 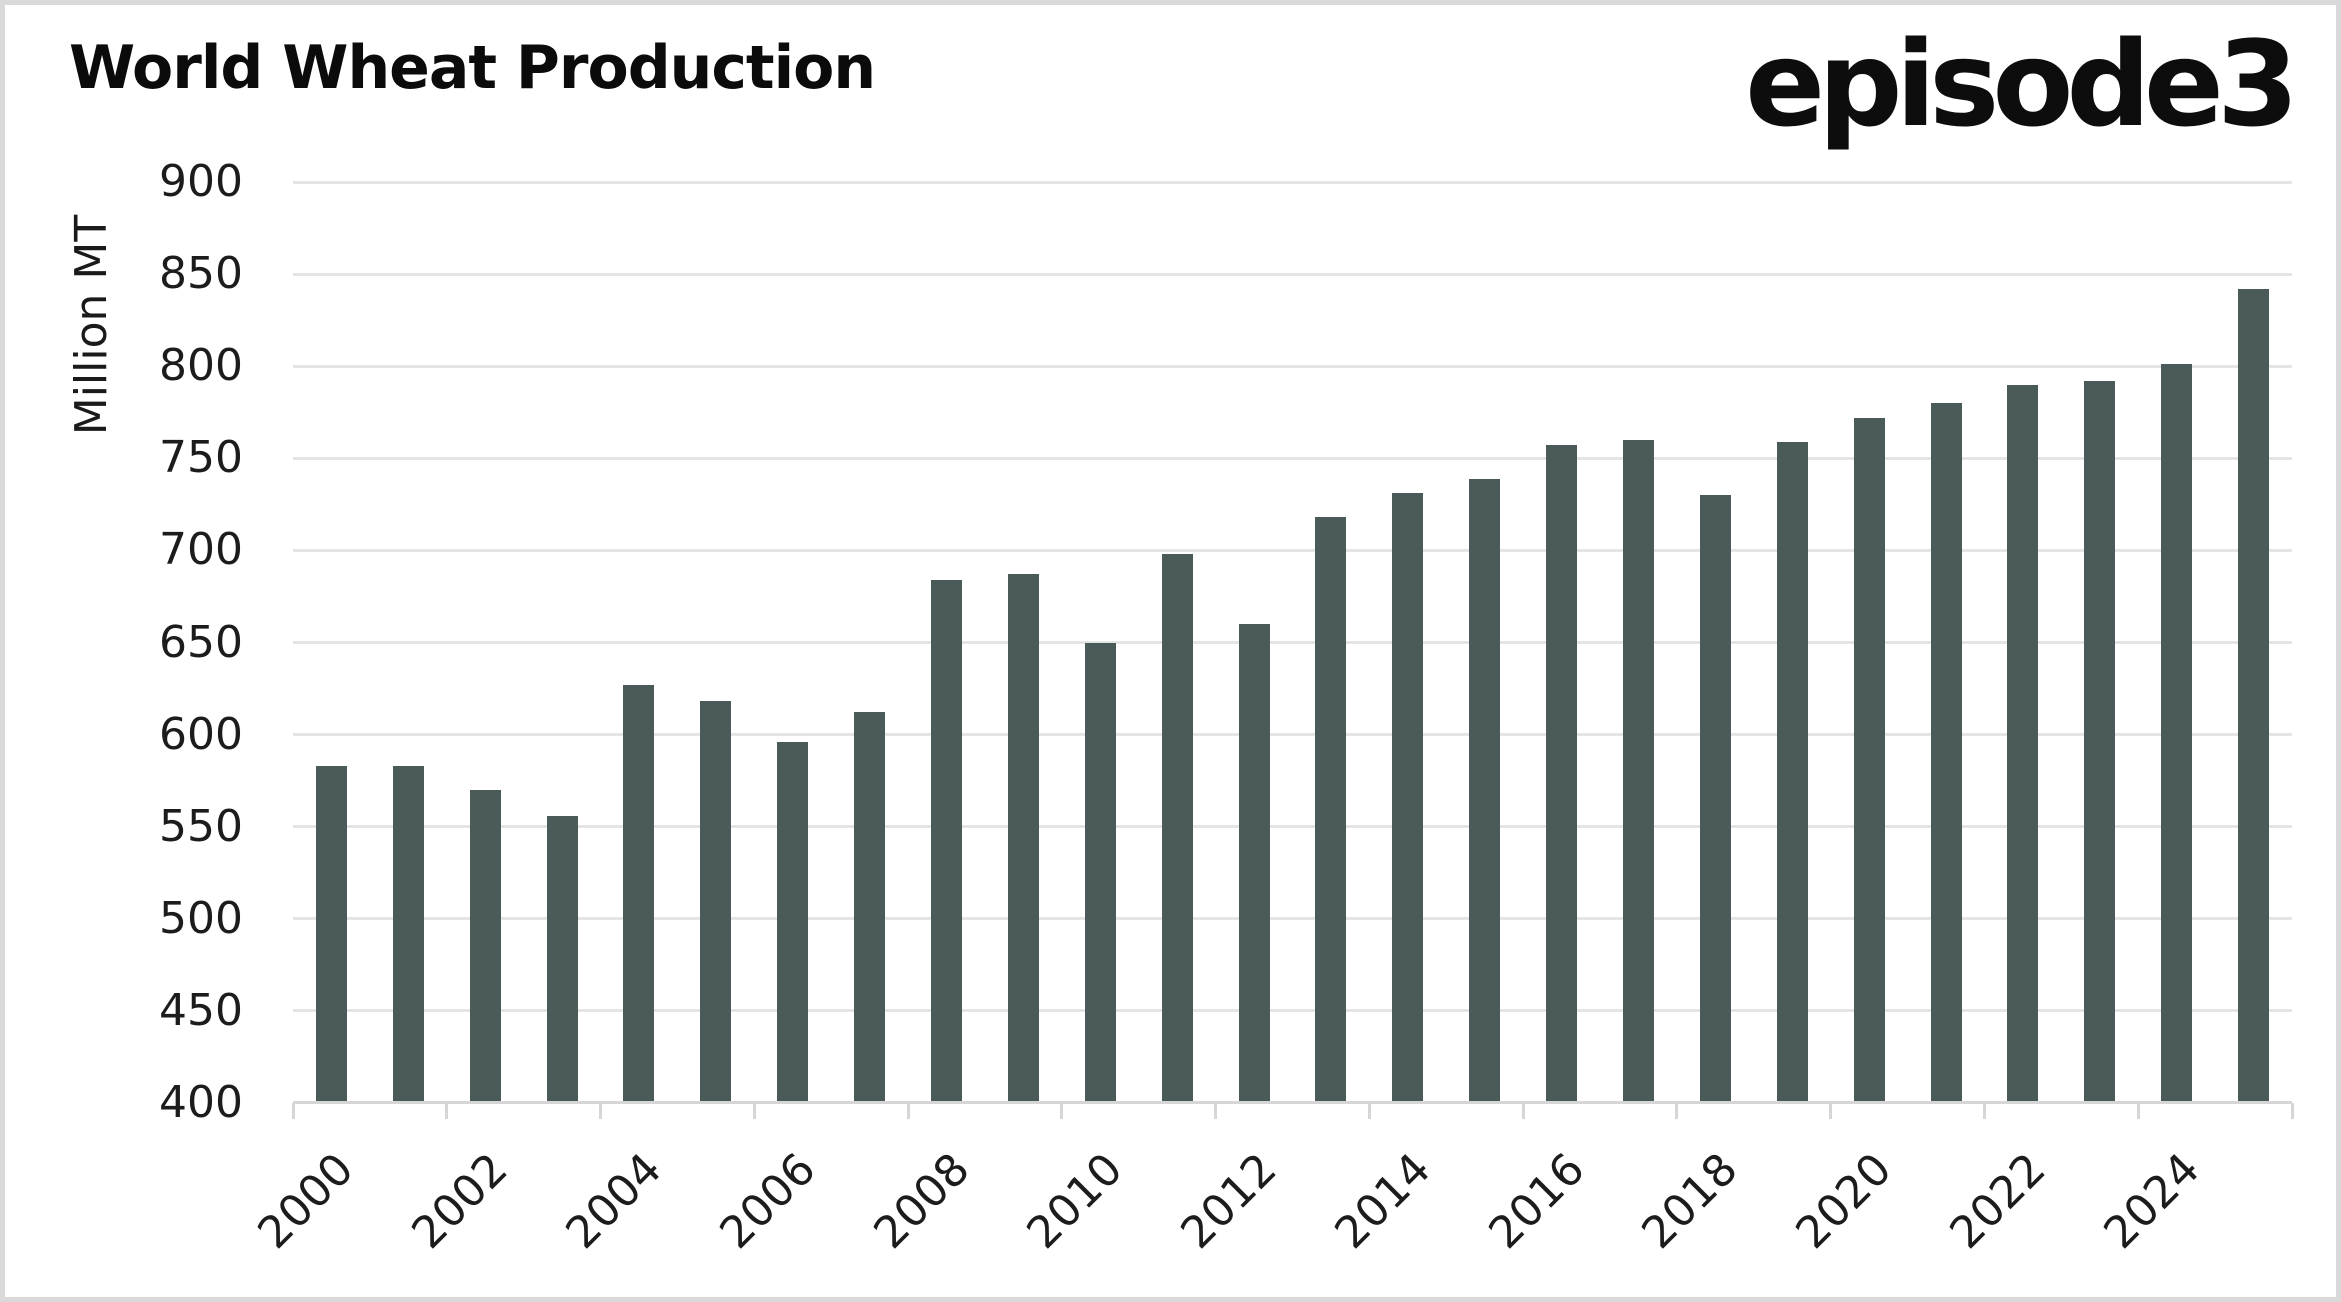 What do you see at coordinates (1383, 1201) in the screenshot?
I see `x-tick-label-2014: 2014` at bounding box center [1383, 1201].